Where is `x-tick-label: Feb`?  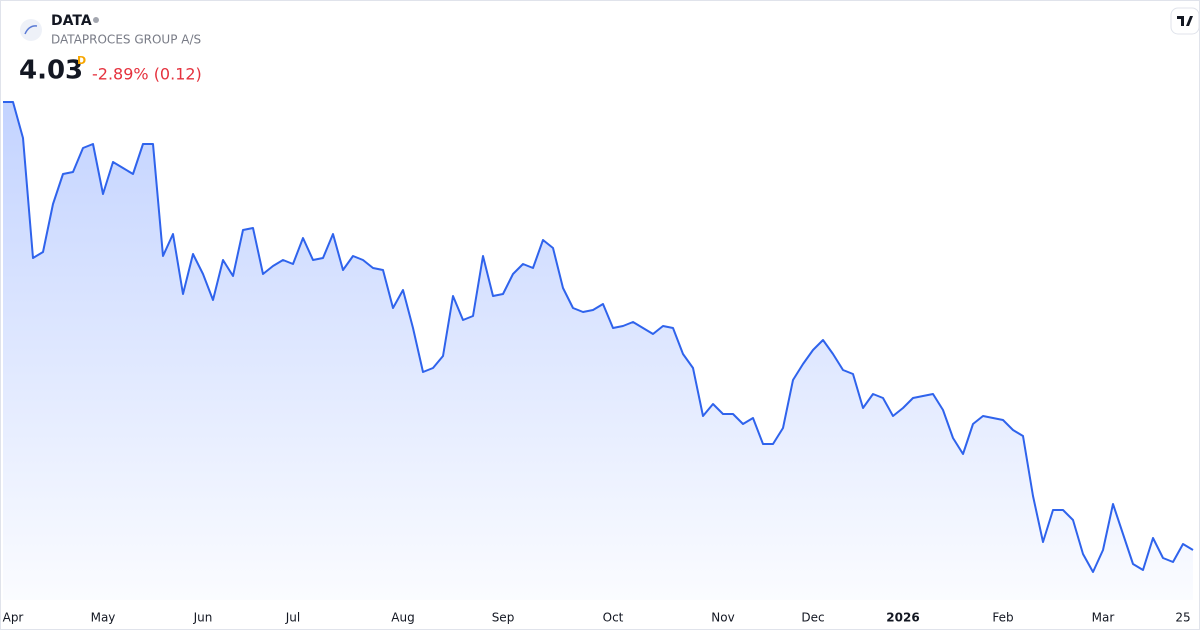
x-tick-label: Feb is located at coordinates (1002, 618).